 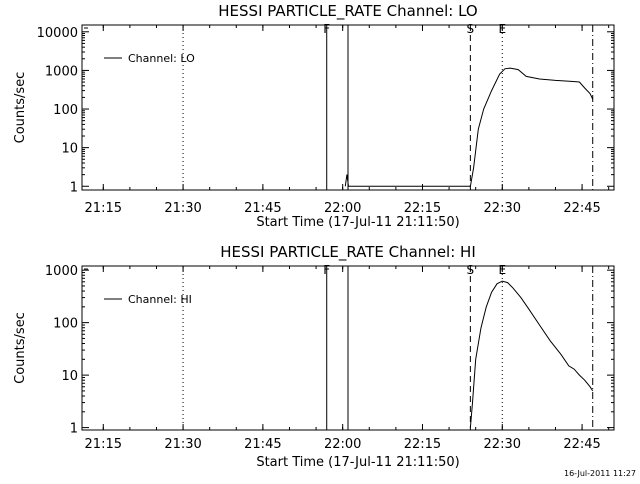 I want to click on legend-label: Channel: HI, so click(x=160, y=299).